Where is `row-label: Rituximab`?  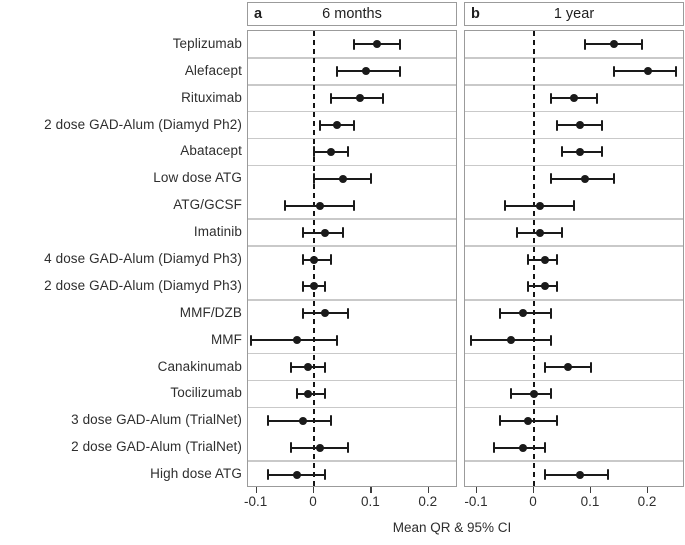 row-label: Rituximab is located at coordinates (211, 97).